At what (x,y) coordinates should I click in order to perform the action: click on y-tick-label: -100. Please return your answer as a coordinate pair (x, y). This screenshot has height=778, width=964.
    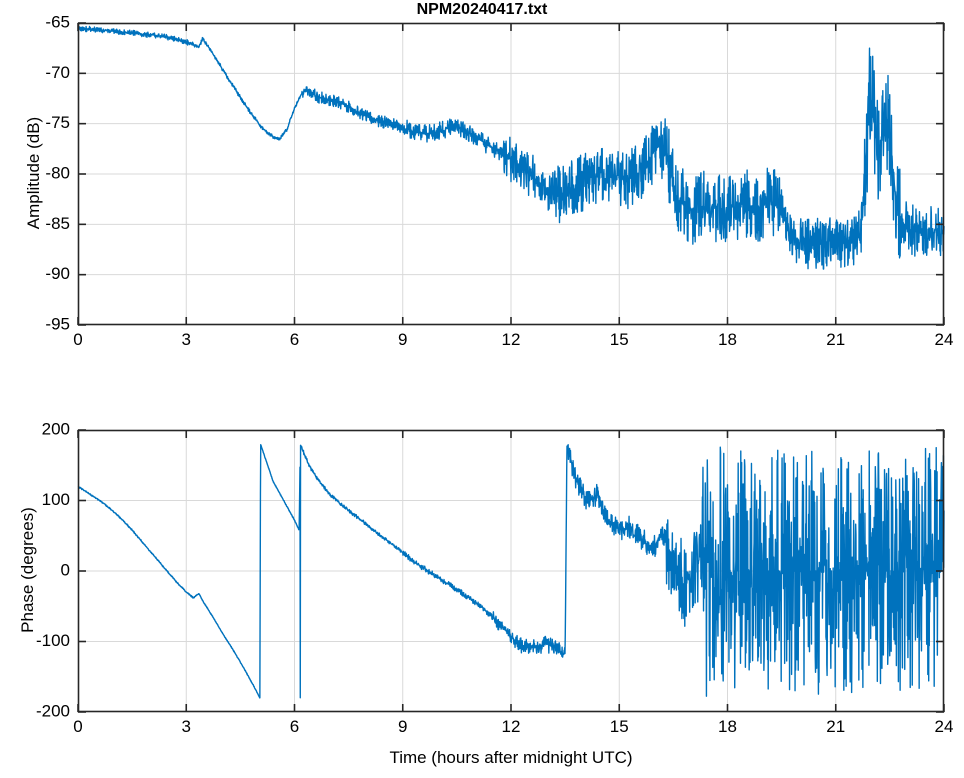
    Looking at the image, I should click on (53, 640).